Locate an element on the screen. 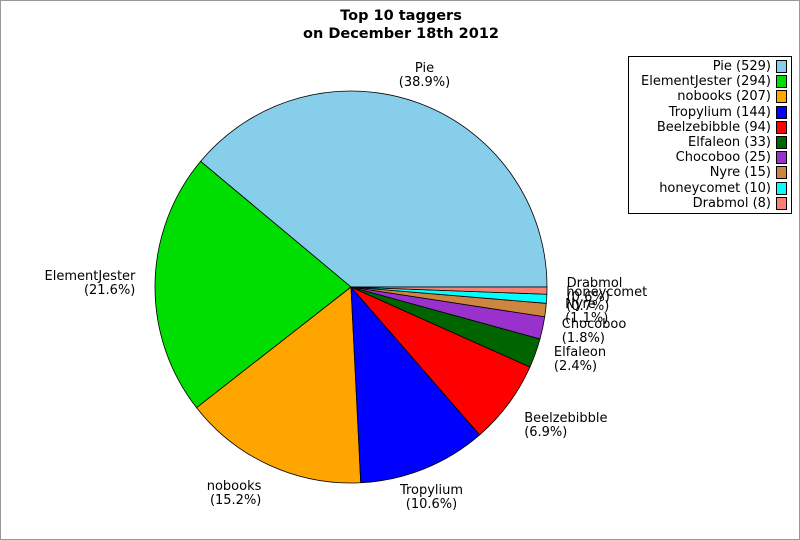 This screenshot has height=540, width=800. legend-item-beelzebibble: Beelzebibble (94) is located at coordinates (709, 127).